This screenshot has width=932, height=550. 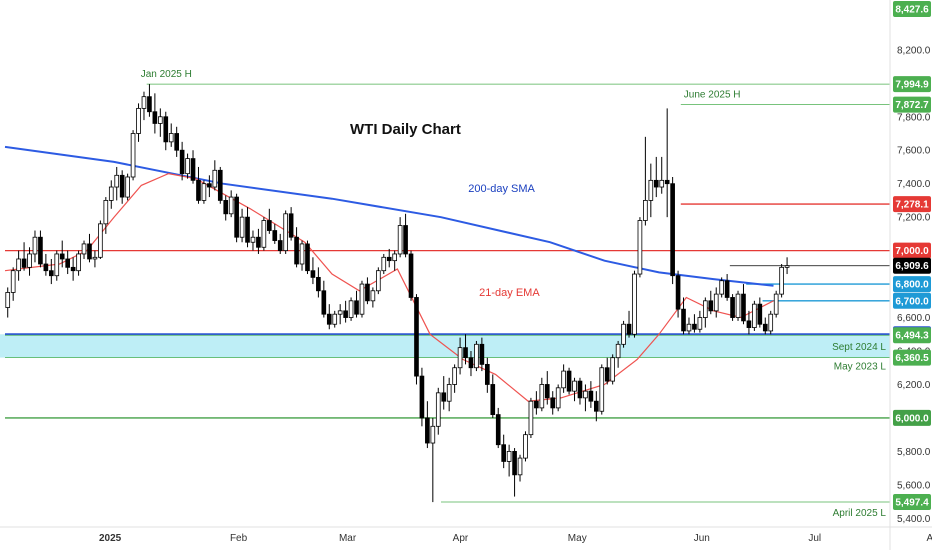 I want to click on price-tag-label: 7,994.9, so click(x=912, y=85).